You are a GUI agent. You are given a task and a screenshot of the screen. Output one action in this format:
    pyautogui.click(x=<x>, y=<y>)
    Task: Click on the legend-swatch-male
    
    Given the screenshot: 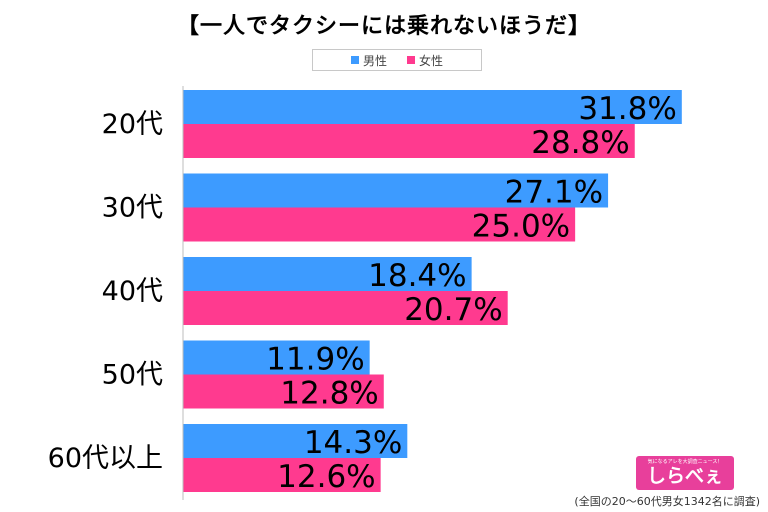 What is the action you would take?
    pyautogui.click(x=354, y=60)
    